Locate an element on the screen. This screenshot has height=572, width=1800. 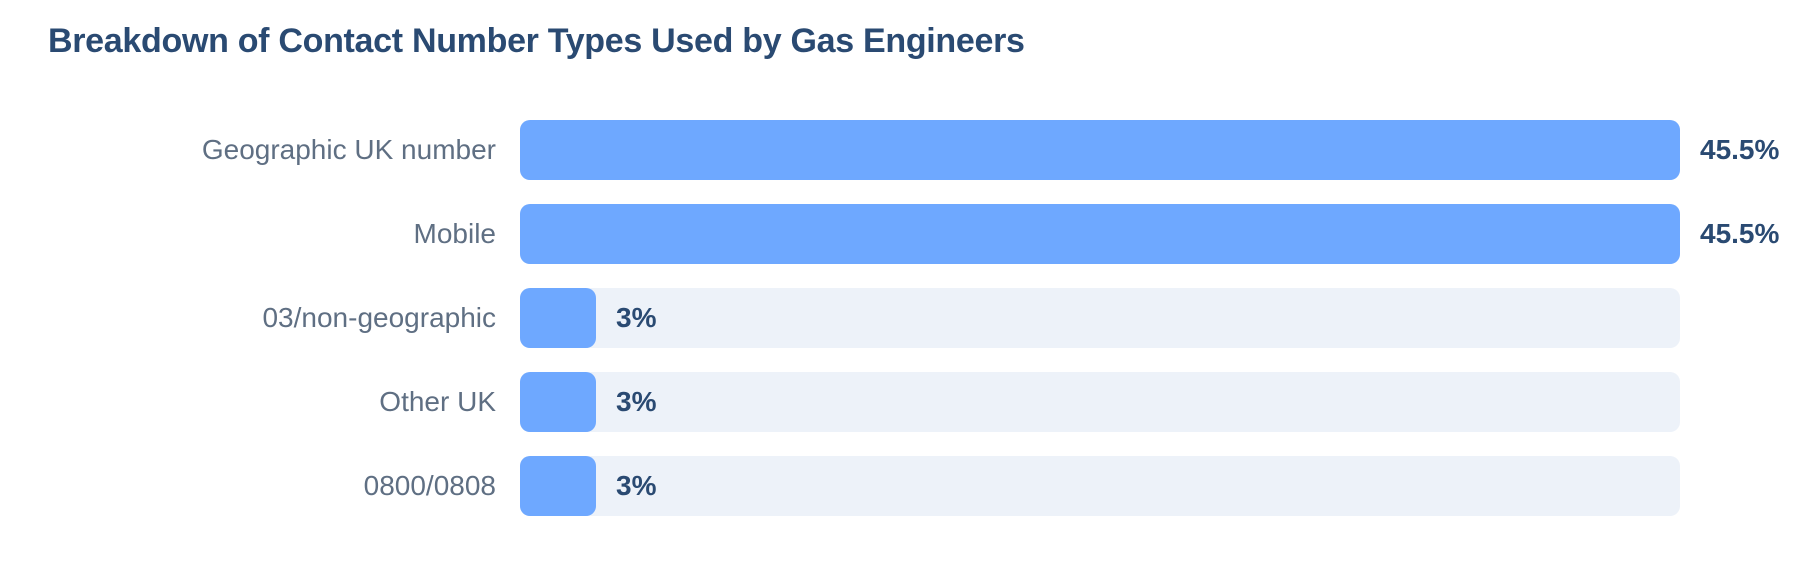
bar-row: Mobile 45.5% is located at coordinates (900, 234).